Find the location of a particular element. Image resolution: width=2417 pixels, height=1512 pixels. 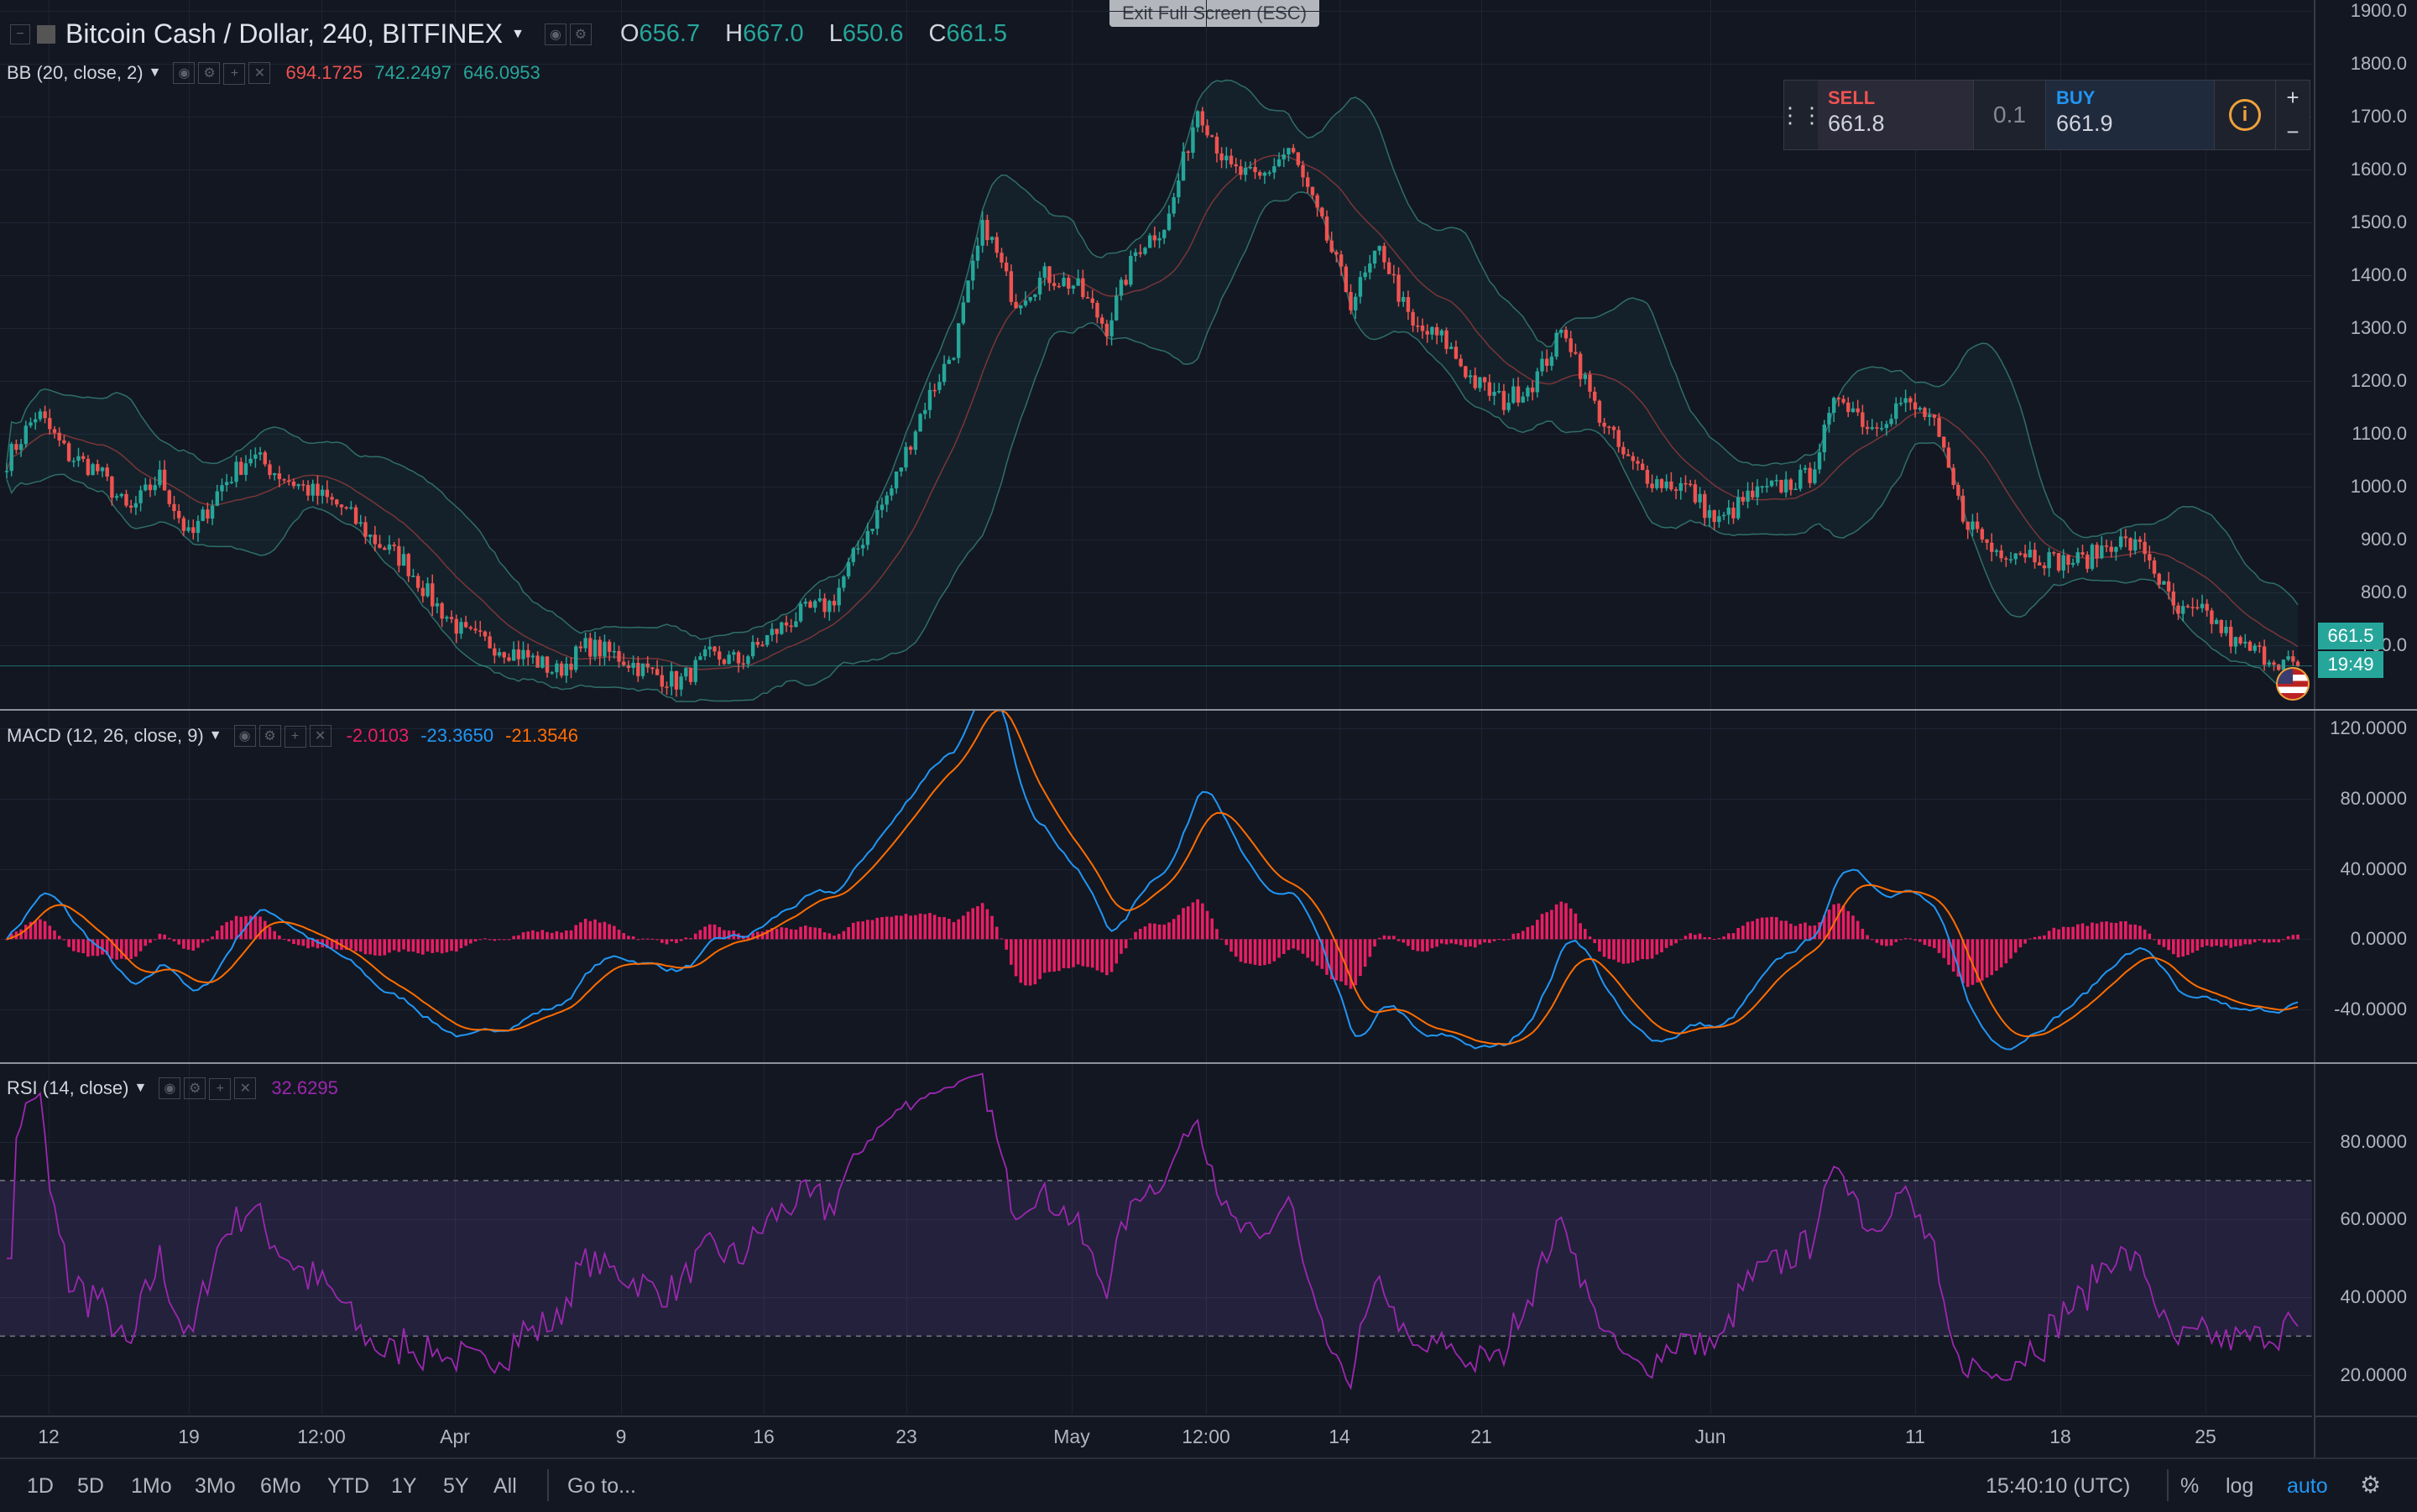

rsi-axis: 80.0000 60.0000 40.0000 20.0000 is located at coordinates (2365, 1240).